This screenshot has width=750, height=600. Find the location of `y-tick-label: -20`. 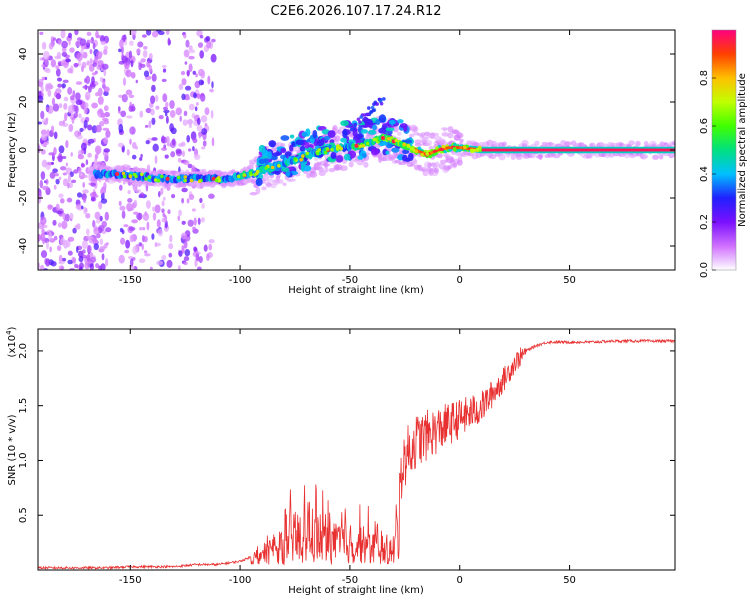

y-tick-label: -20 is located at coordinates (23, 198).